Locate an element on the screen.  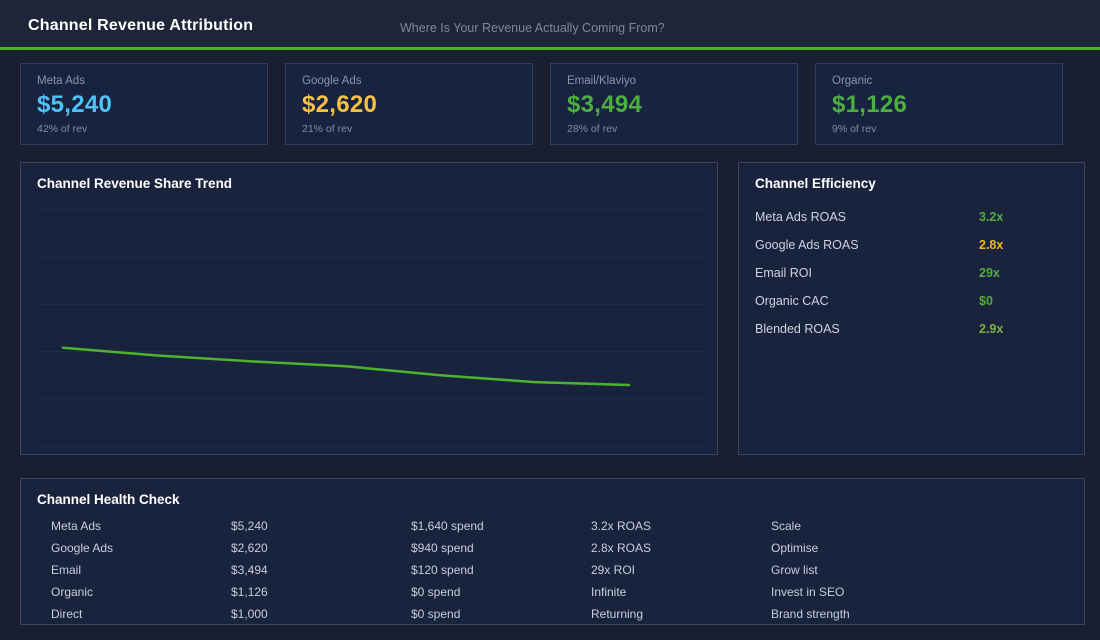
efficiency-metric-value: 2.9x is located at coordinates (991, 329).